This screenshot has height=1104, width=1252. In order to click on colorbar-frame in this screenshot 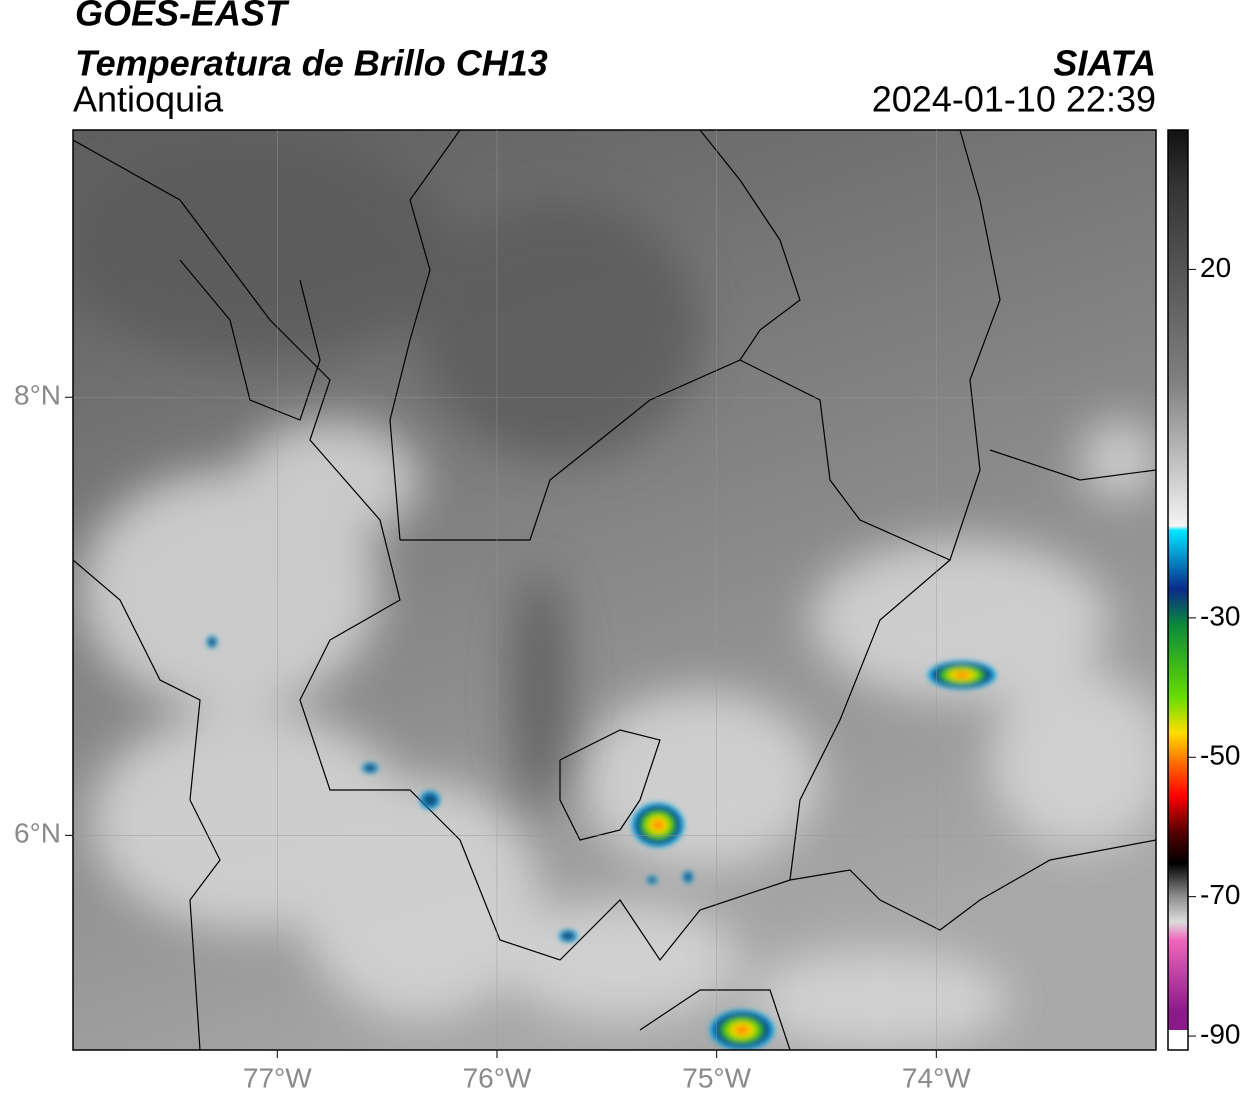, I will do `click(1178, 590)`.